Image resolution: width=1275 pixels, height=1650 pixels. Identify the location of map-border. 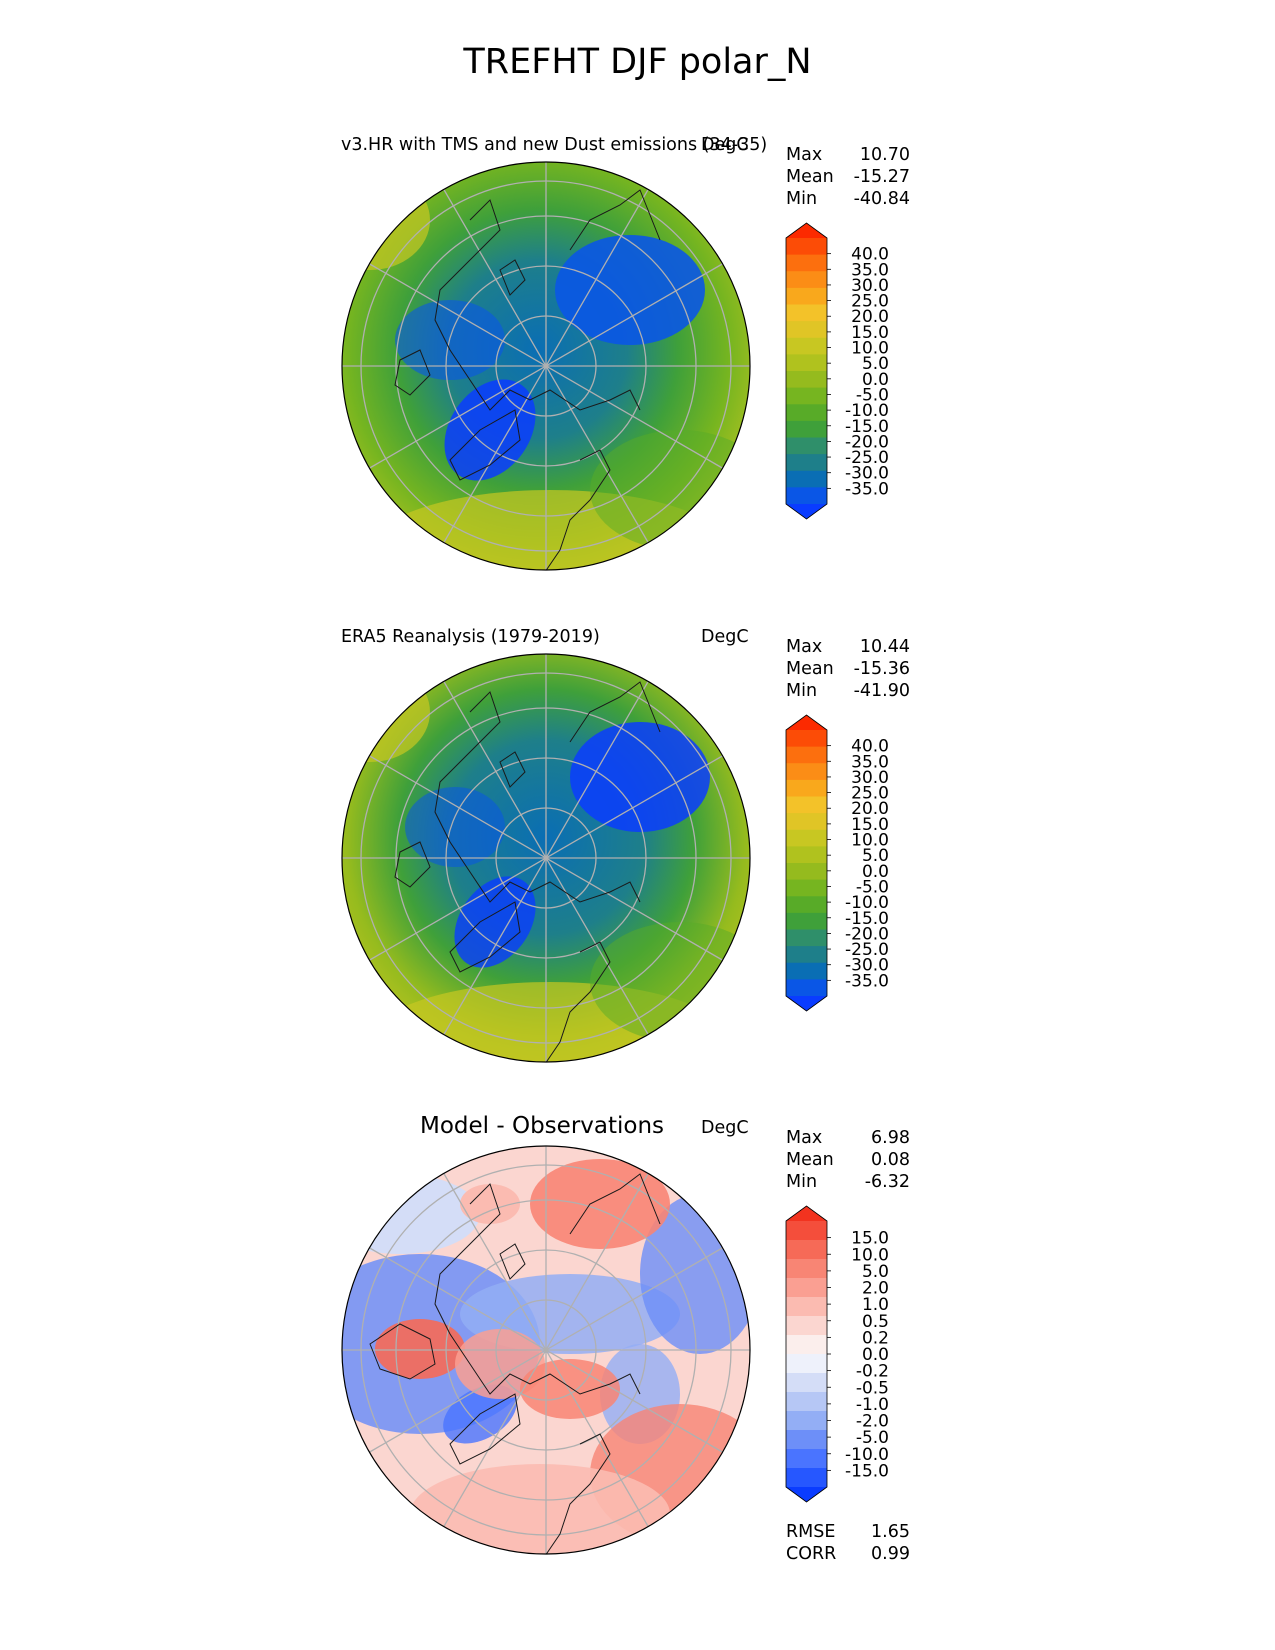
(546, 366).